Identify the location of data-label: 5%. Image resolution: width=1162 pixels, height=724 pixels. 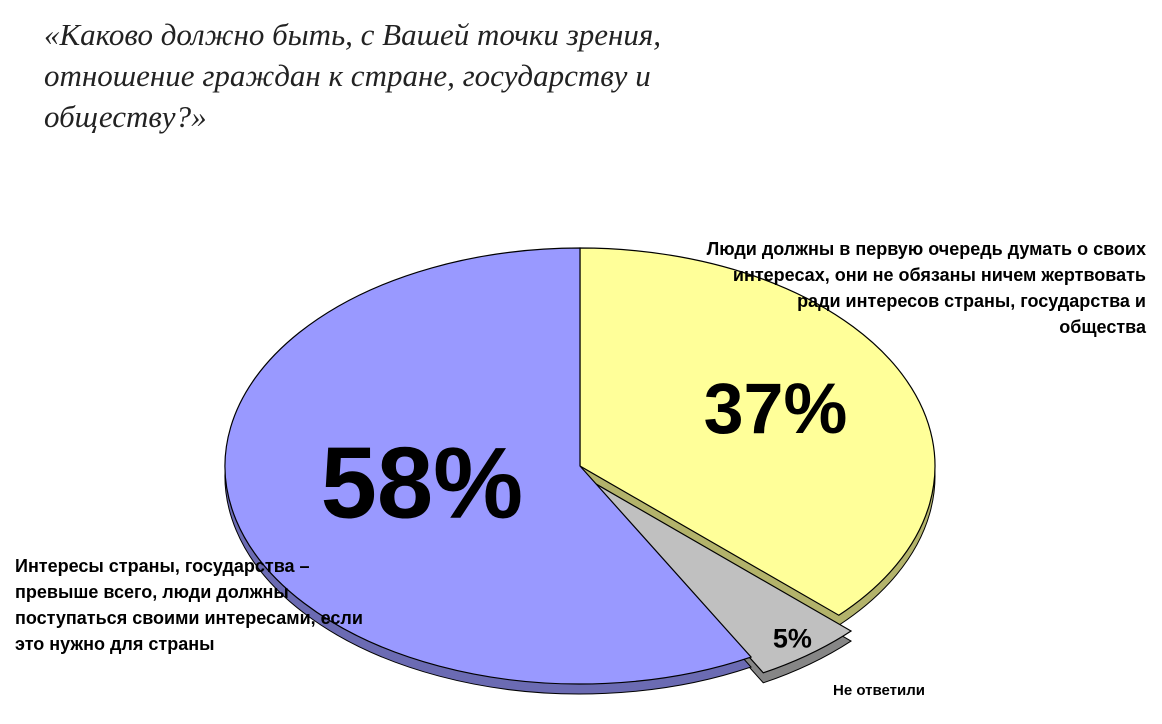
(792, 638).